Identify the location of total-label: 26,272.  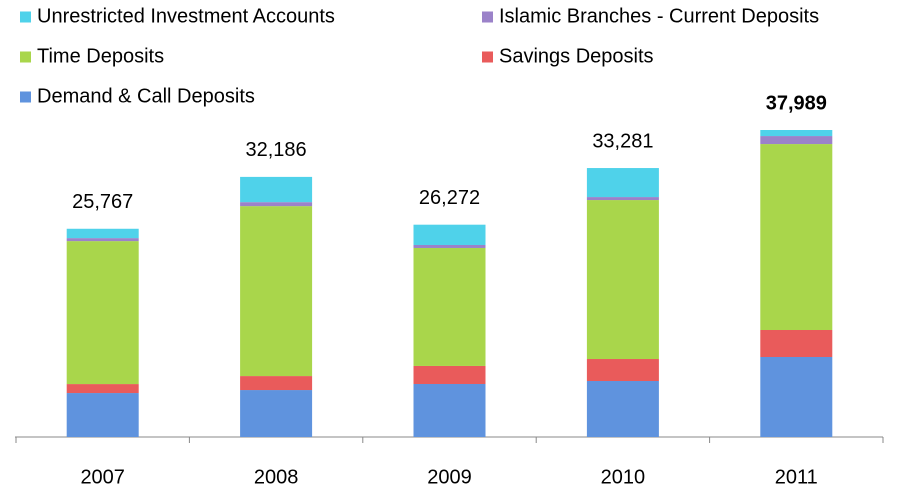
(449, 198).